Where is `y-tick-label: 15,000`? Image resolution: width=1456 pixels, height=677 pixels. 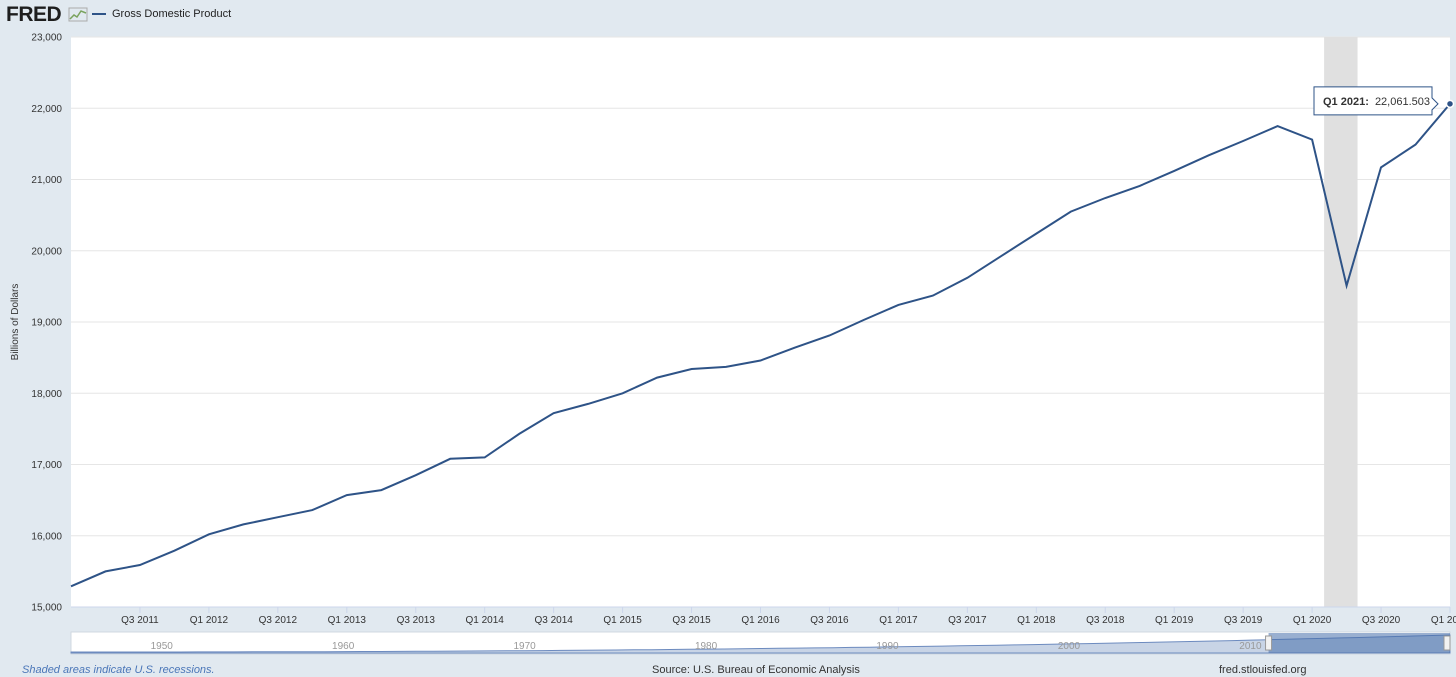
y-tick-label: 15,000 is located at coordinates (46, 608).